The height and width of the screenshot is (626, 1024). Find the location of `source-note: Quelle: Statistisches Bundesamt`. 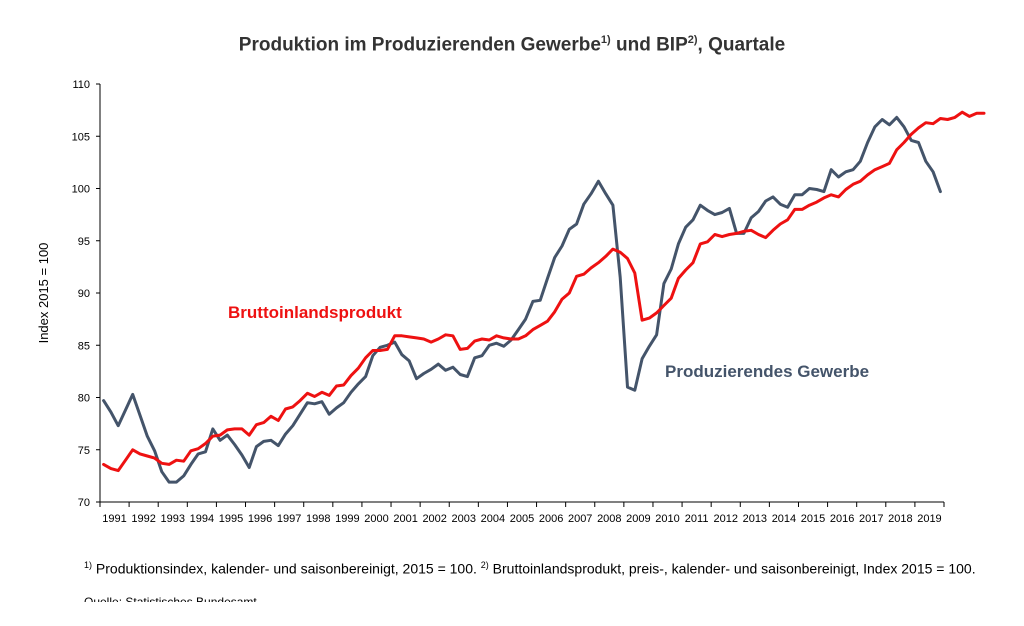

source-note: Quelle: Statistisches Bundesamt is located at coordinates (170, 599).